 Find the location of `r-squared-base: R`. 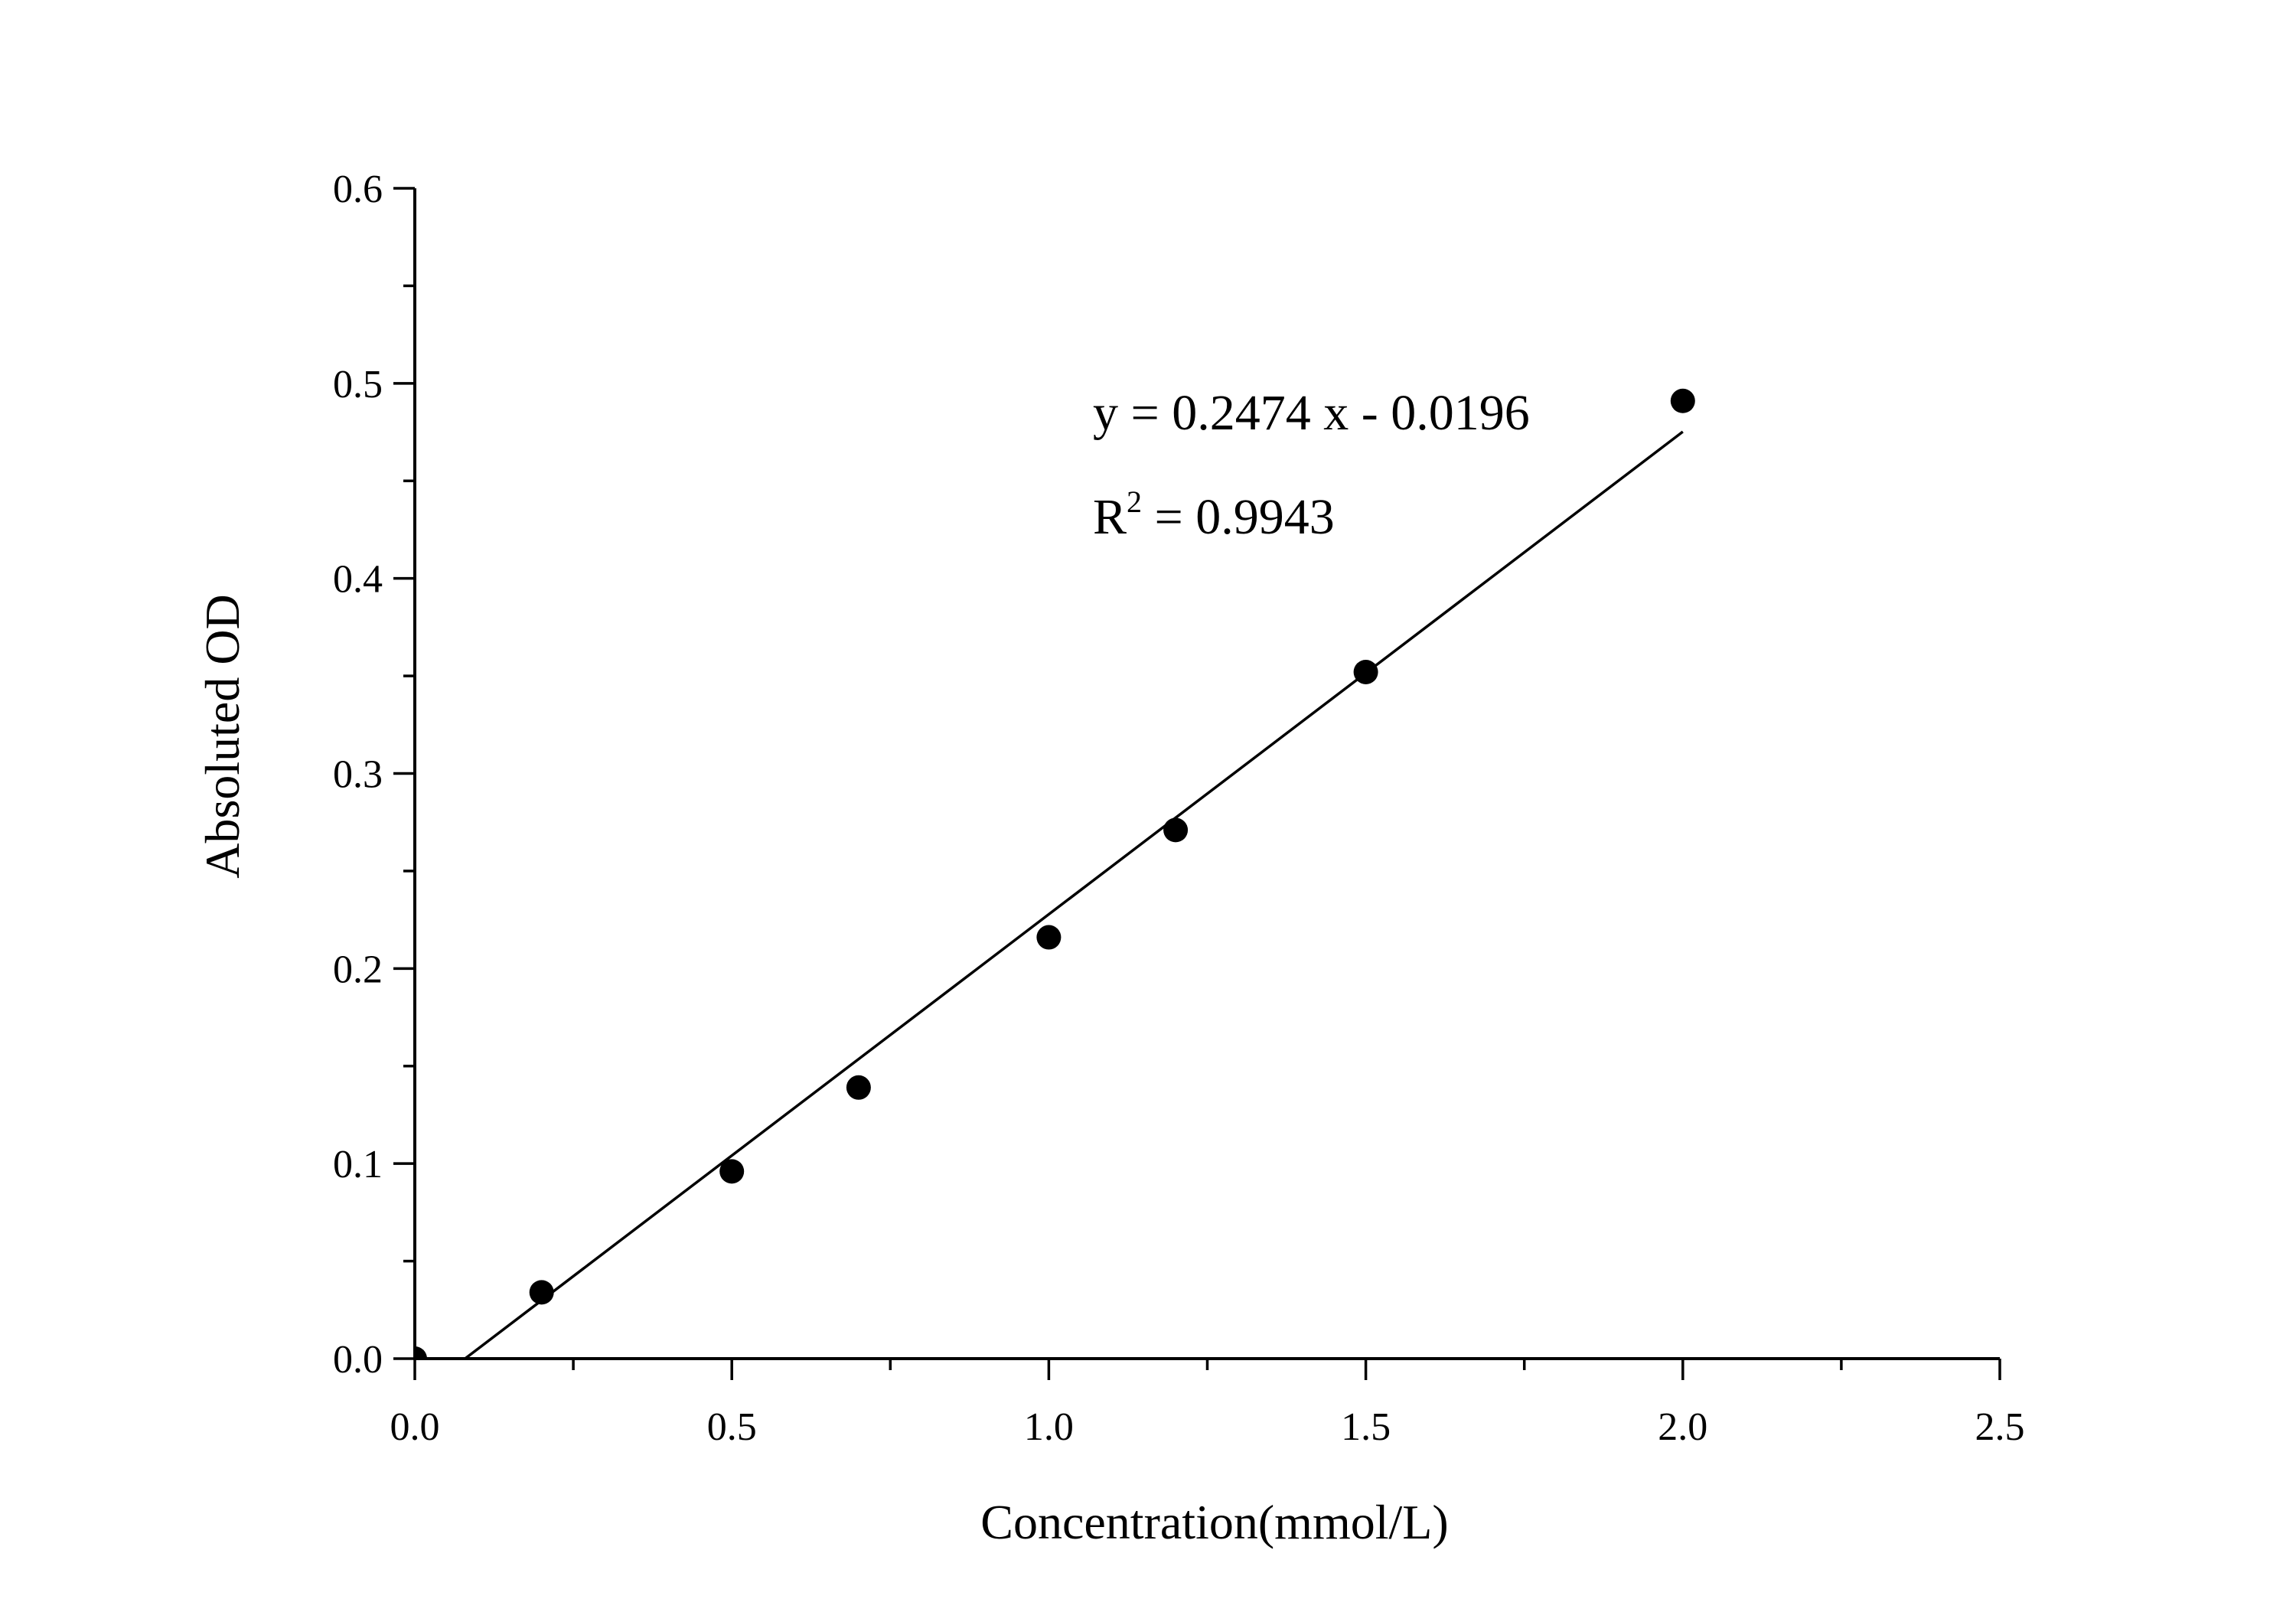

r-squared-base: R is located at coordinates (1110, 517).